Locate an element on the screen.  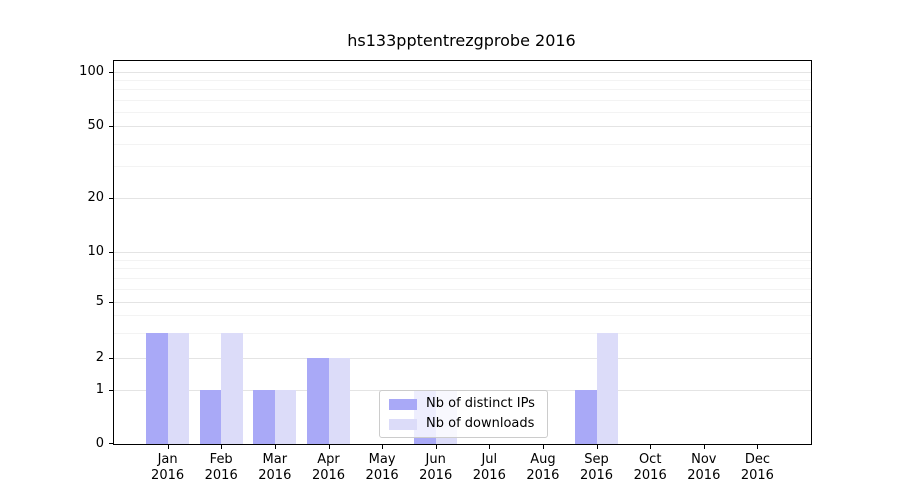
x-tick-mark-nov is located at coordinates (704, 447).